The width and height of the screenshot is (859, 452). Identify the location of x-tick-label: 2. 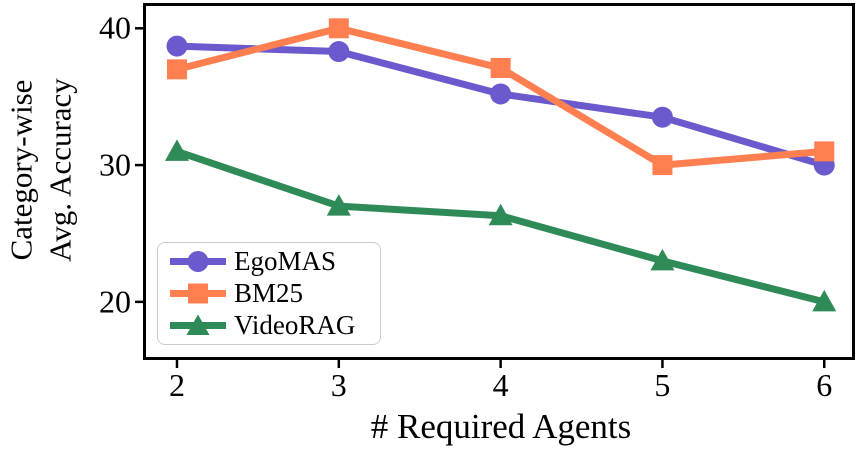
(176, 385).